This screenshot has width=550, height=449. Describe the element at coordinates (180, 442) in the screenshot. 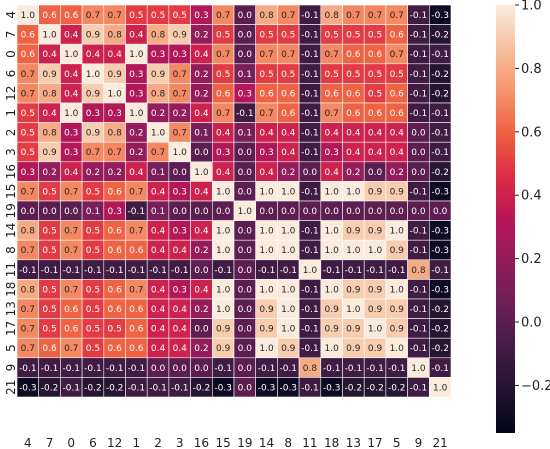

I see `x-tick-label: 3` at that location.